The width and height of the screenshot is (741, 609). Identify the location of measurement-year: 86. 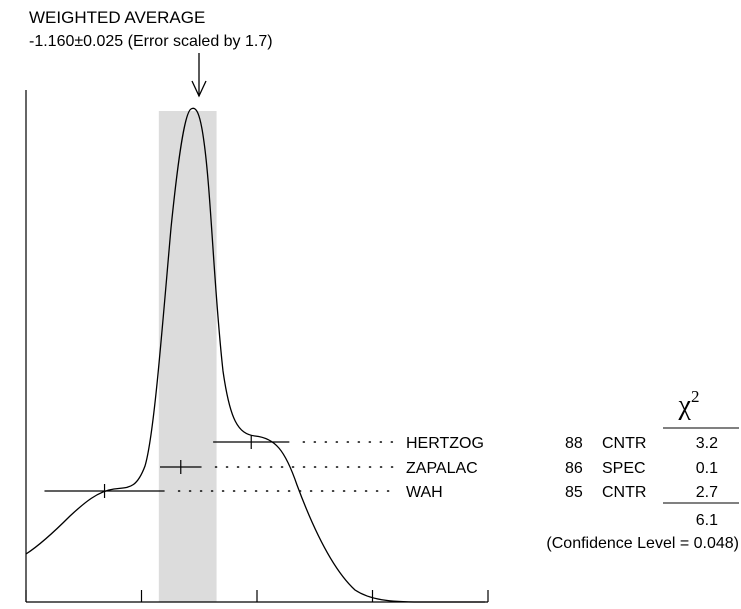
(574, 468).